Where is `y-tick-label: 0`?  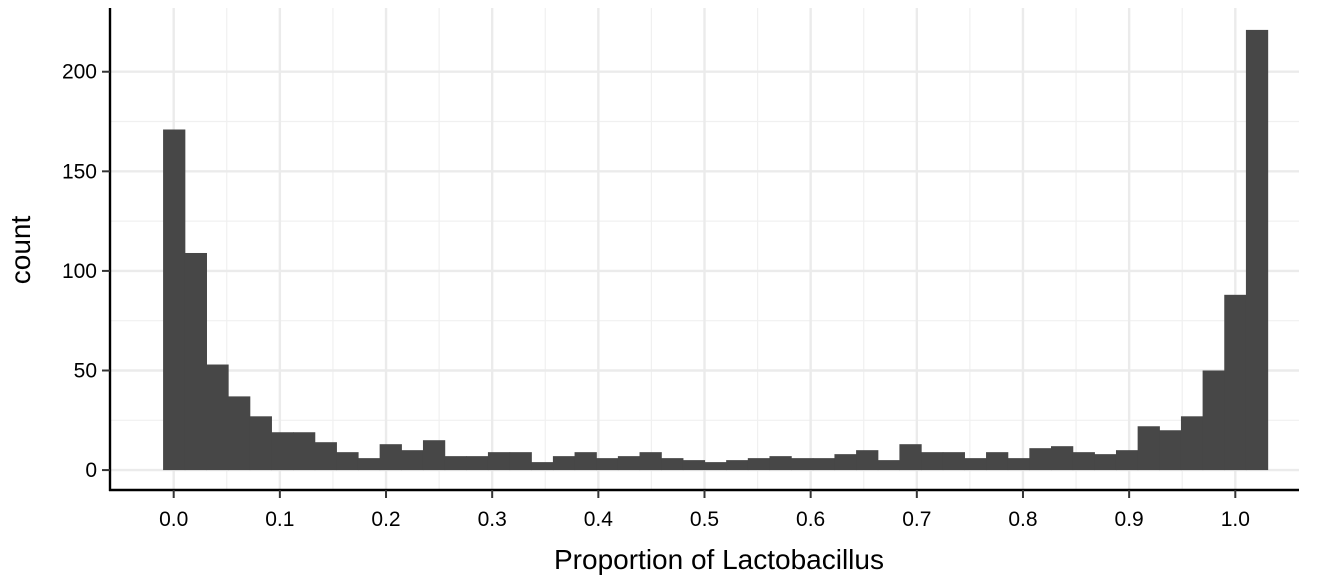
y-tick-label: 0 is located at coordinates (91, 470).